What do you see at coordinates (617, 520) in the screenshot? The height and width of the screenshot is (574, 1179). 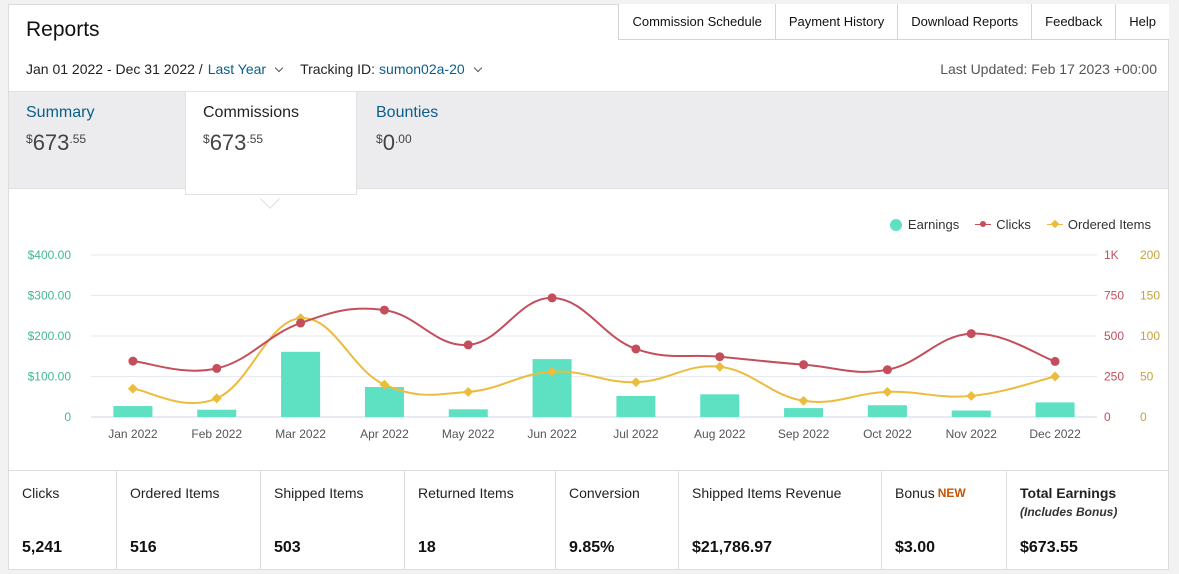 I see `stat-conversion: Conversion 9.85%` at bounding box center [617, 520].